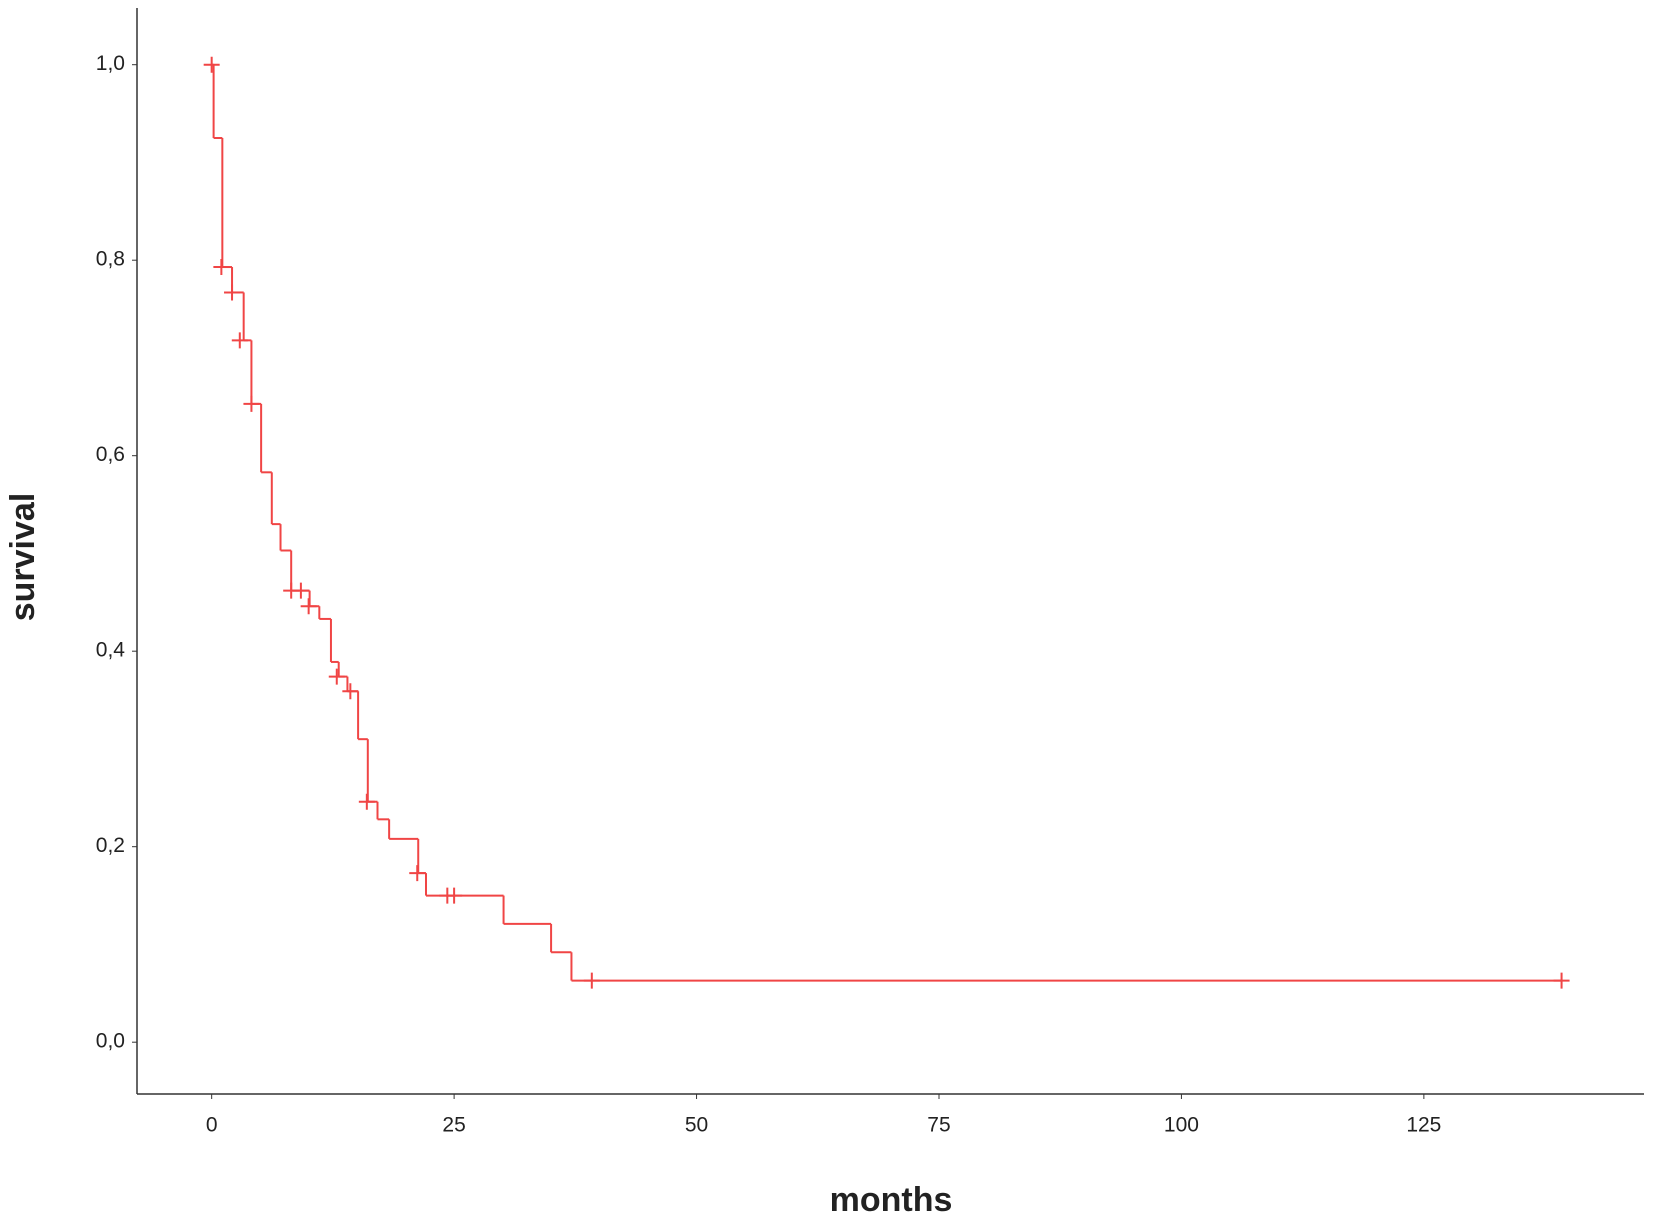 The width and height of the screenshot is (1654, 1226). Describe the element at coordinates (696, 1125) in the screenshot. I see `x-tick-label: 50` at that location.